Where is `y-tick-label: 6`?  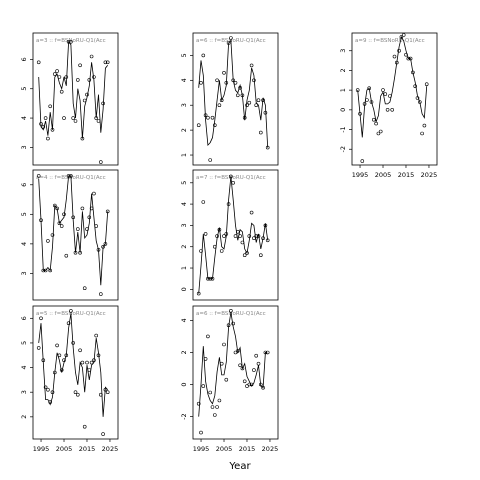
y-tick-label: 6 is located at coordinates (24, 318).